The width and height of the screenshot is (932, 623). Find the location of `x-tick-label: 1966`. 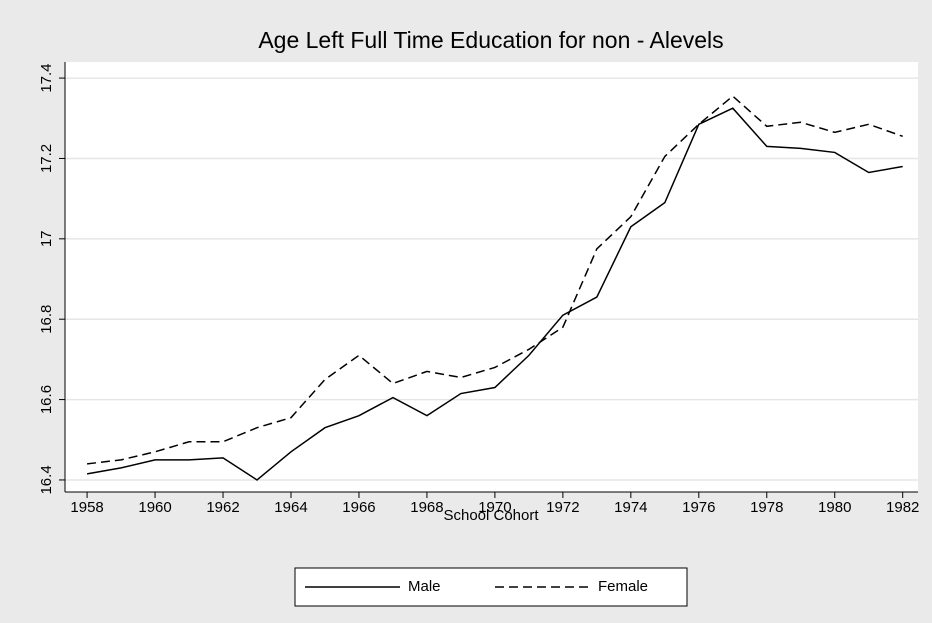

x-tick-label: 1966 is located at coordinates (358, 507).